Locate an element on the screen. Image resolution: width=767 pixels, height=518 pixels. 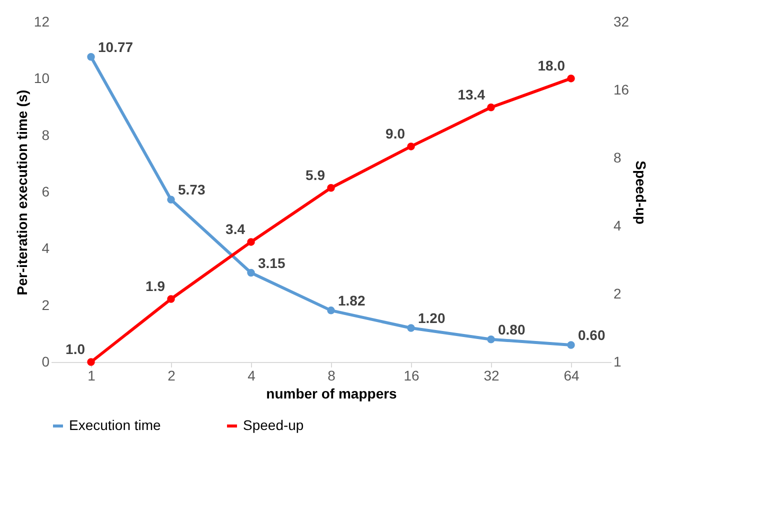
x-tick-label: 8 is located at coordinates (332, 376).